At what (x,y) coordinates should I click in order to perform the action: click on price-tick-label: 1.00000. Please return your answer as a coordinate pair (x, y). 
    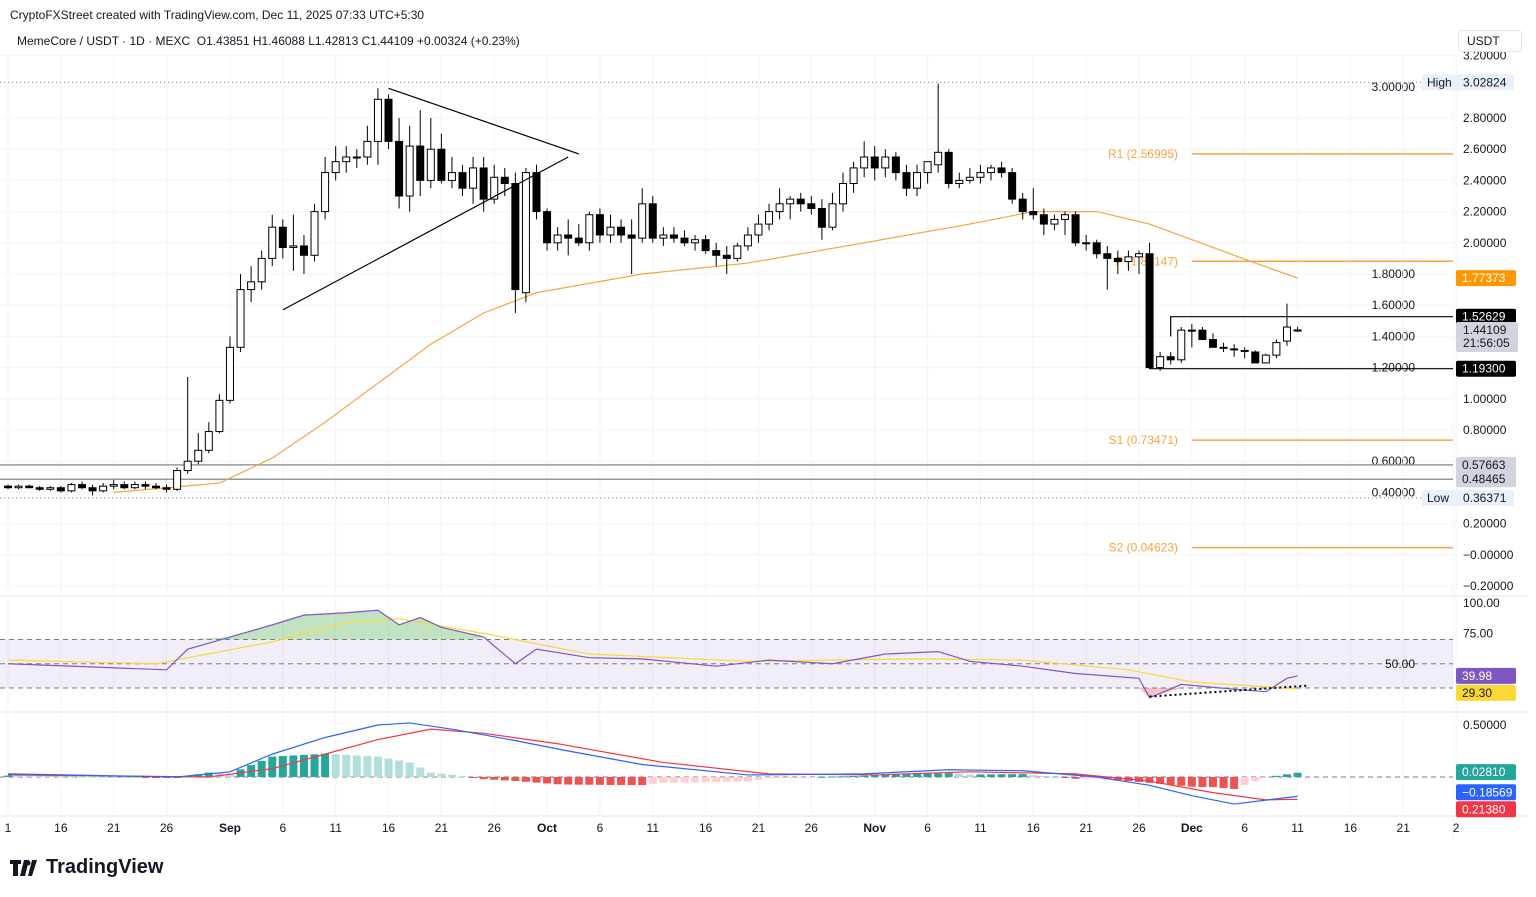
    Looking at the image, I should click on (1485, 399).